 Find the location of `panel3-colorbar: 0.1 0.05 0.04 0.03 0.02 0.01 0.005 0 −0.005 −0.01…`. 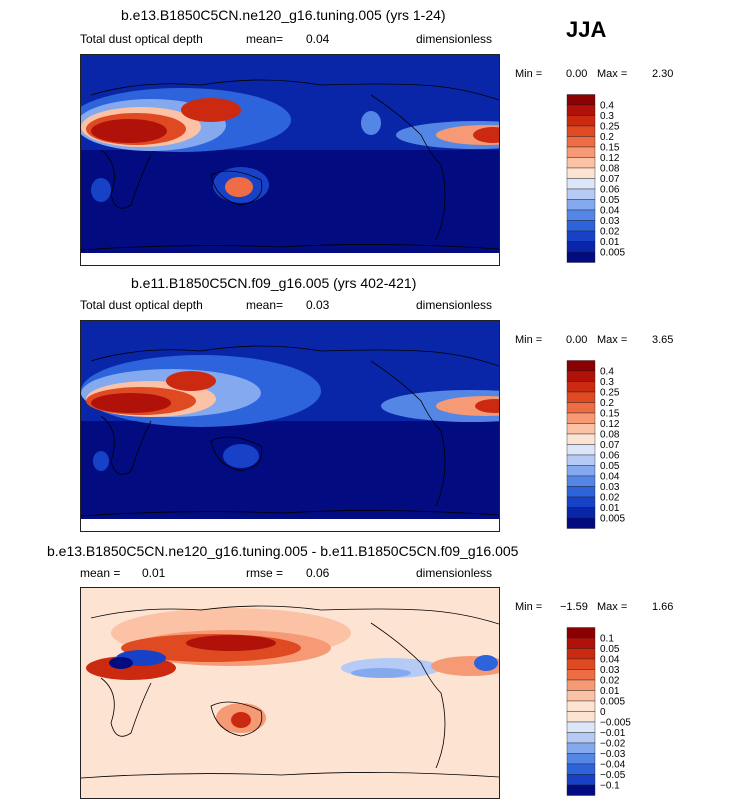

panel3-colorbar: 0.1 0.05 0.04 0.03 0.02 0.01 0.005 0 −0.005 −0.01… is located at coordinates (601, 714).